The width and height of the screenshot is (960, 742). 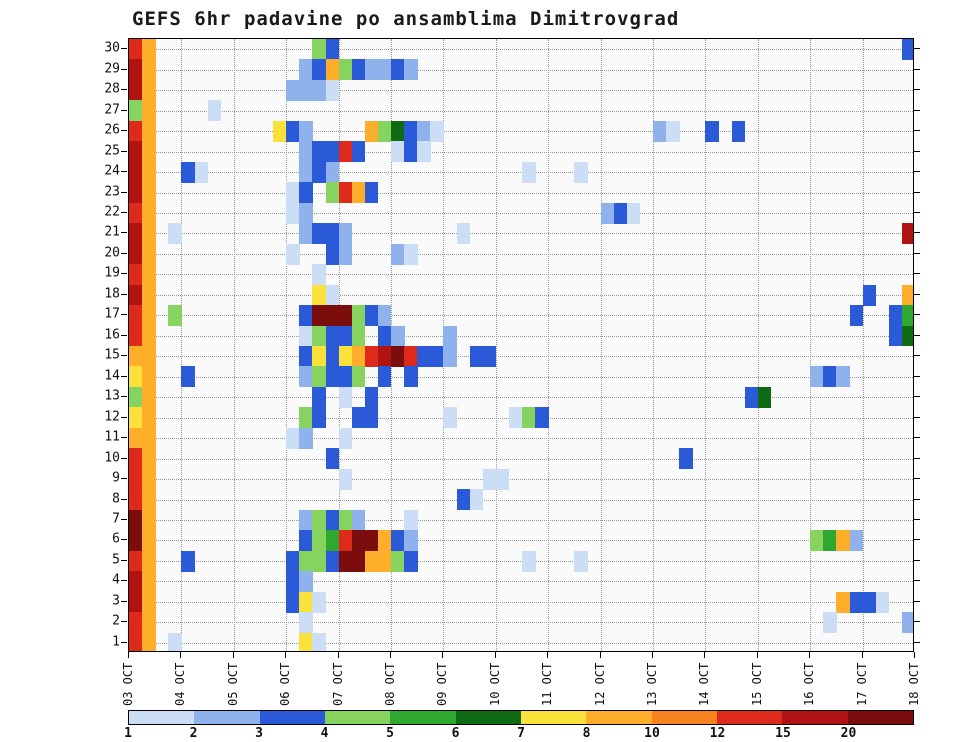 I want to click on color-legend-bar, so click(x=521, y=717).